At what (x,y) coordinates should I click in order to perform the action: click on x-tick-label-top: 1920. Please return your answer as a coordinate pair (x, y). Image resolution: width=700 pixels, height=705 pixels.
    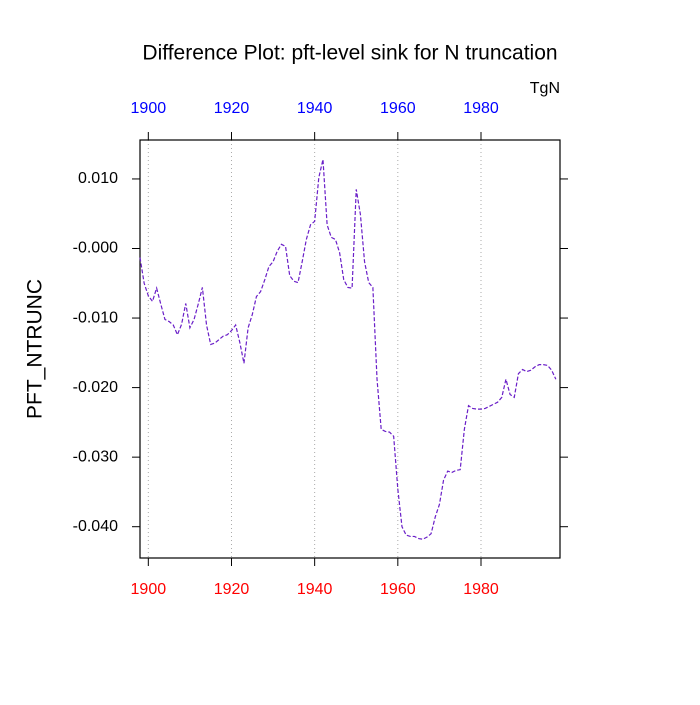
    Looking at the image, I should click on (232, 108).